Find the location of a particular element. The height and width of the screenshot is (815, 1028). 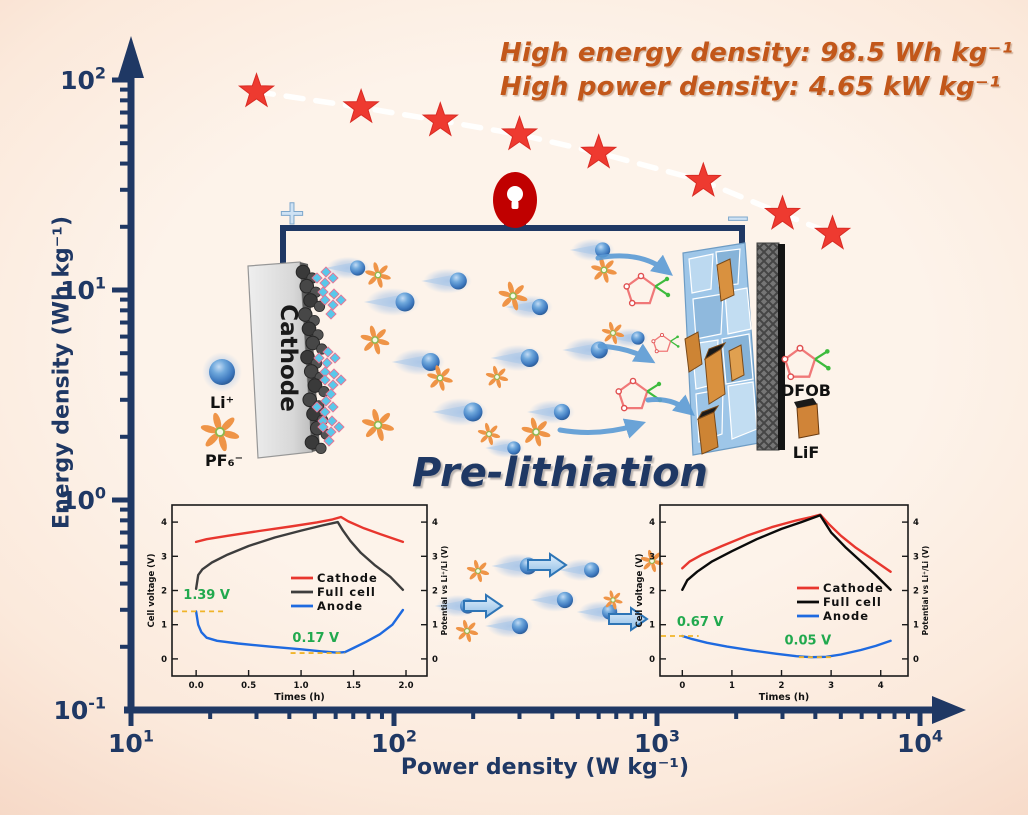

flow-arrow is located at coordinates (601, 428).